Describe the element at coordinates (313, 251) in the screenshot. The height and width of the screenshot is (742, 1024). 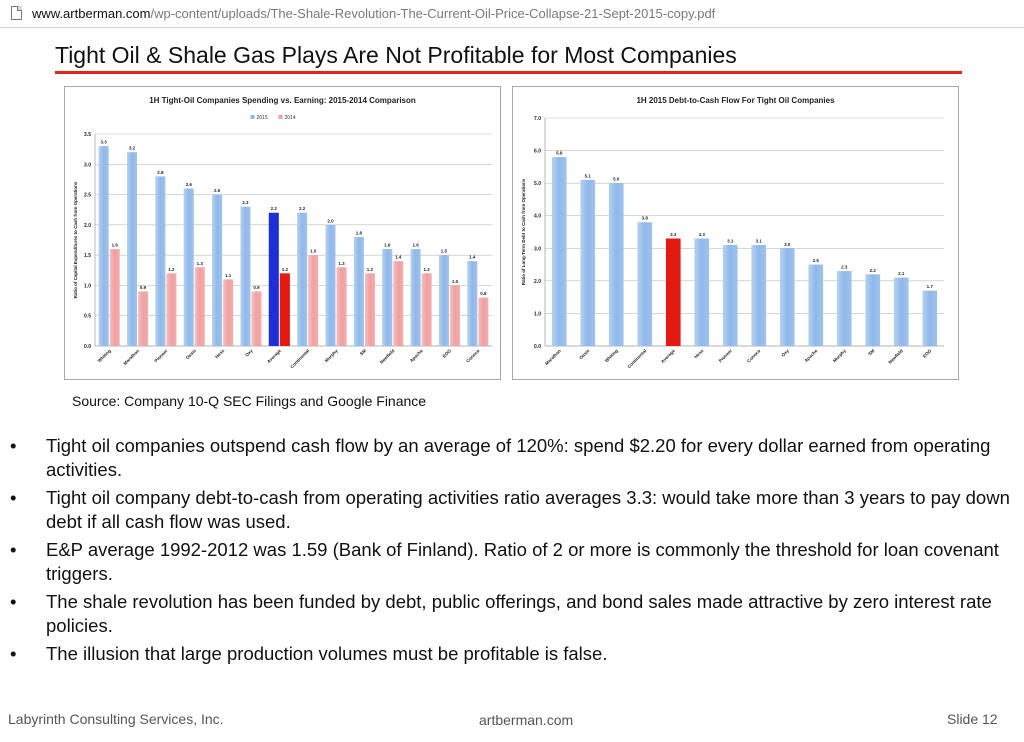
I see `data-label: 1.5` at that location.